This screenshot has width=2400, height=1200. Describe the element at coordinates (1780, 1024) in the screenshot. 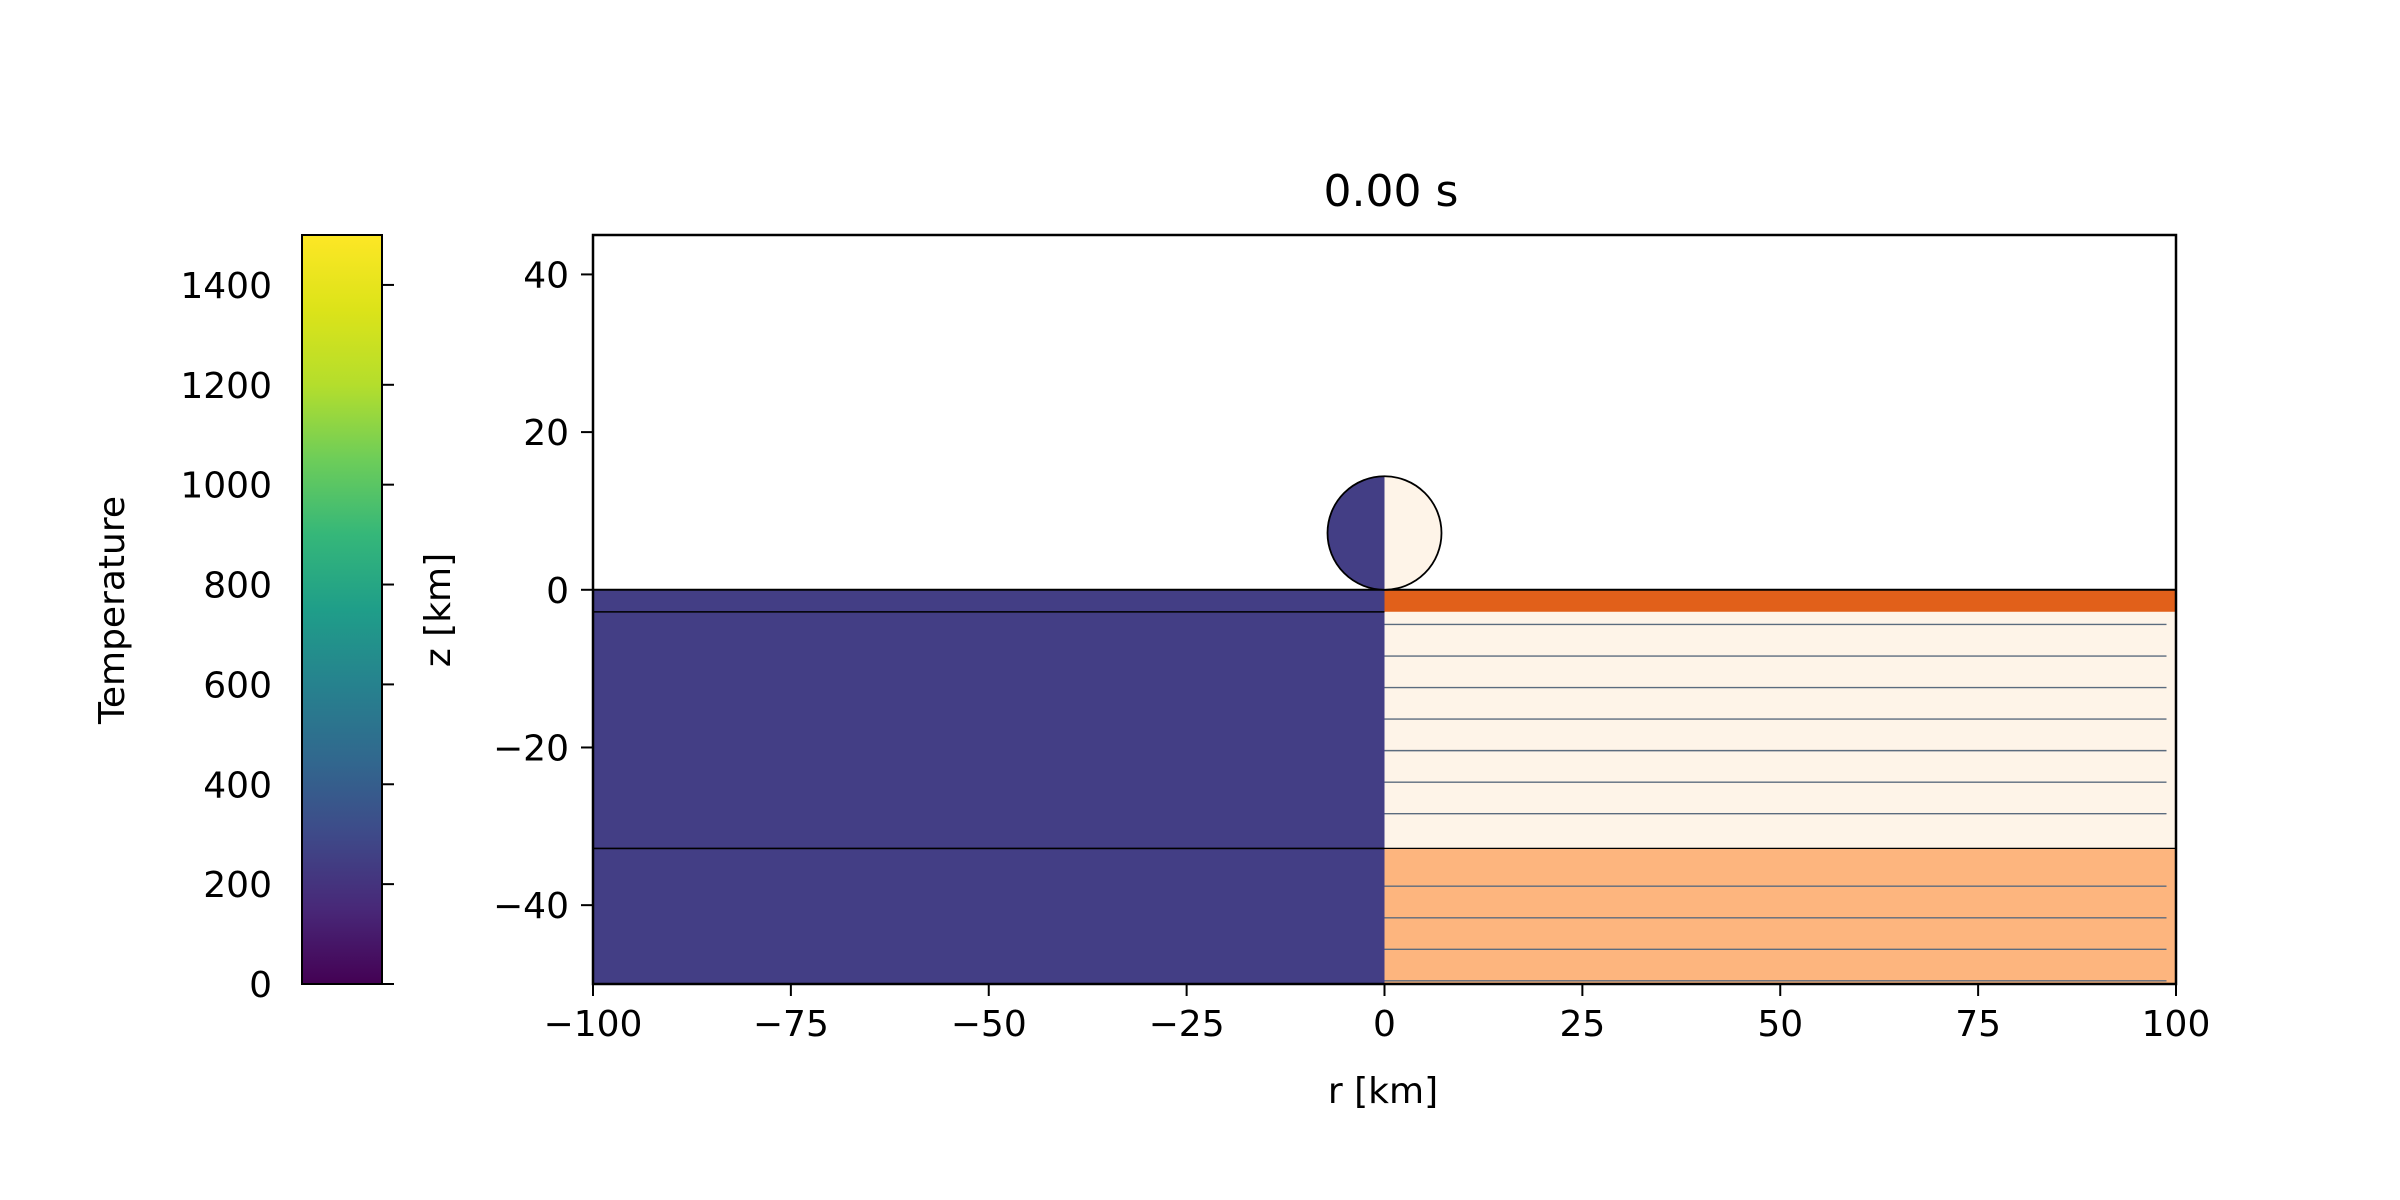

I see `x-tick-label: 50` at that location.